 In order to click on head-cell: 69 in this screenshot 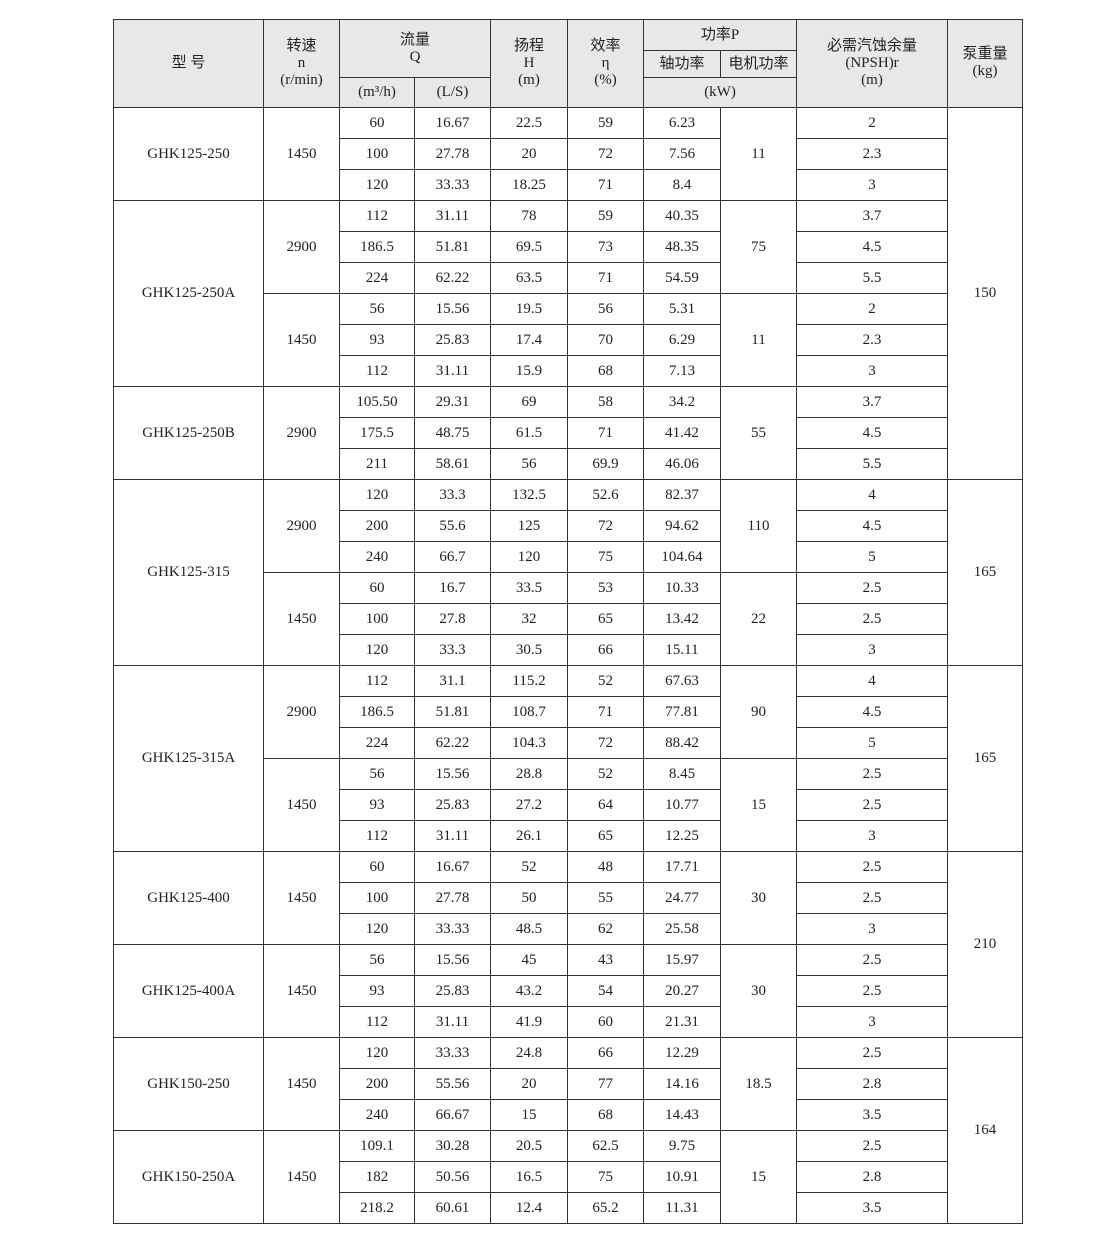, I will do `click(529, 402)`.